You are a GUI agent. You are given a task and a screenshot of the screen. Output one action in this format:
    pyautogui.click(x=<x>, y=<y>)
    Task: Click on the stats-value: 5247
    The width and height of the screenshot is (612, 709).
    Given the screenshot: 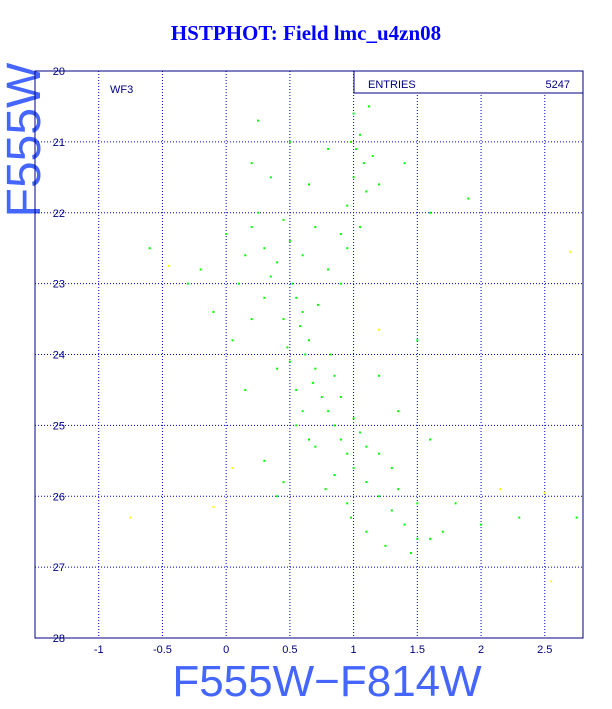 What is the action you would take?
    pyautogui.click(x=558, y=85)
    